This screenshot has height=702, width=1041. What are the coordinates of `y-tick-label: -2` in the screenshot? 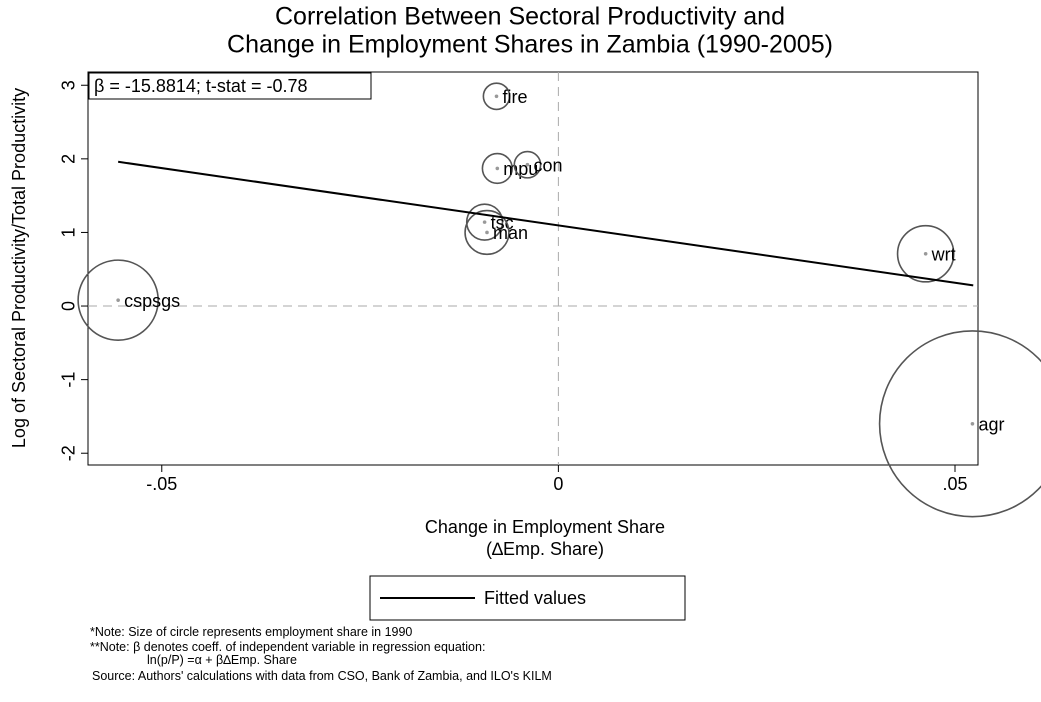 It's located at (69, 453).